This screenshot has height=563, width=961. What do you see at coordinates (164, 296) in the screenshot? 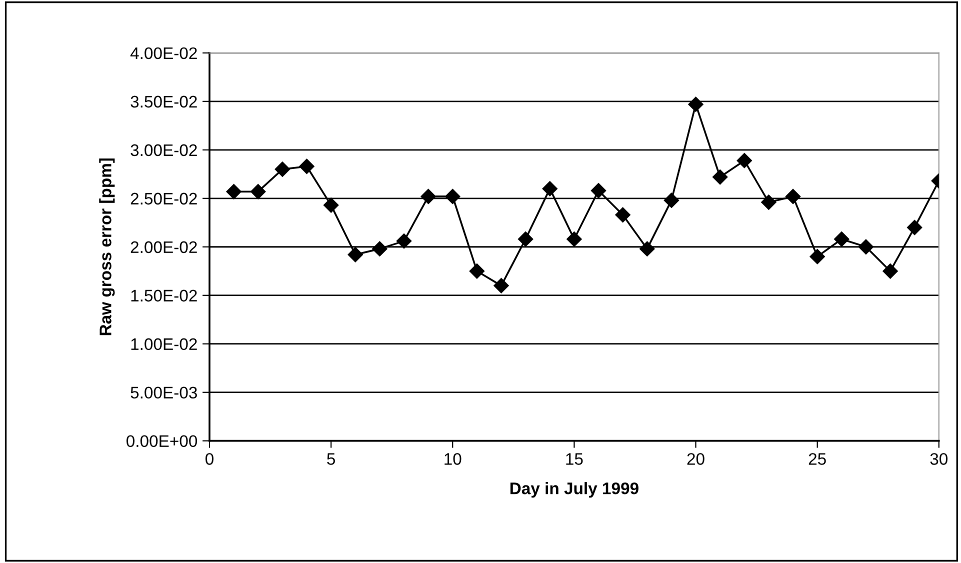
I see `y-tick-label: 1.50E-02` at bounding box center [164, 296].